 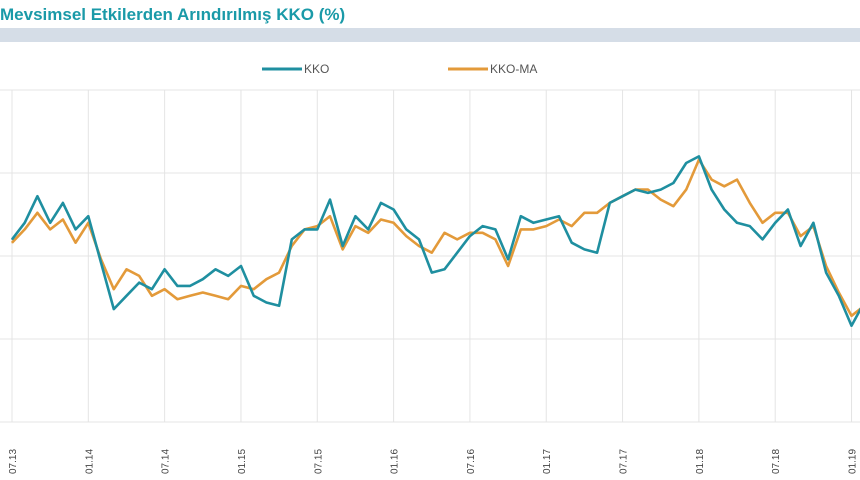 What do you see at coordinates (430, 35) in the screenshot?
I see `title-underline-bar` at bounding box center [430, 35].